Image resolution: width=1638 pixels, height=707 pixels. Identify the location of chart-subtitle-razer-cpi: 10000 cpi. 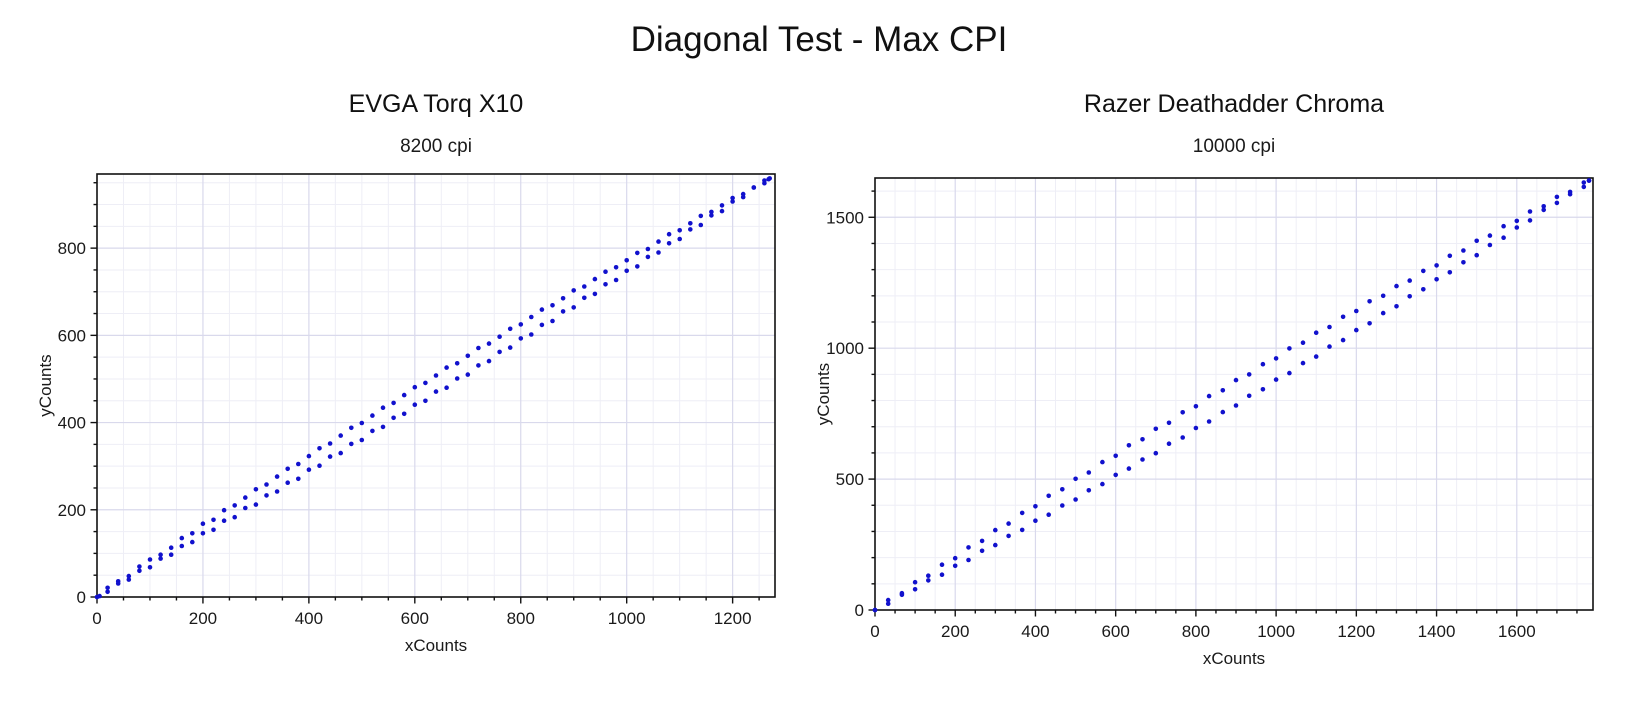
(1234, 146).